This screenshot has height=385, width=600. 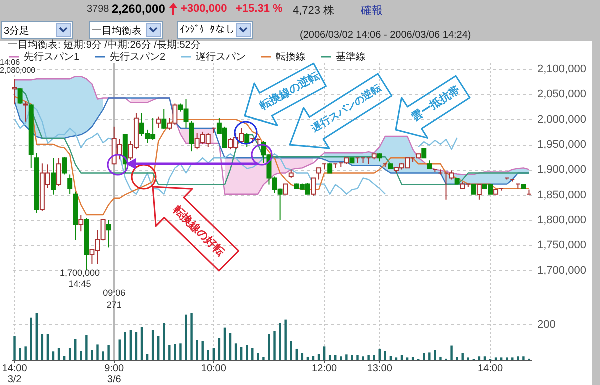 What do you see at coordinates (562, 246) in the screenshot?
I see `y-tick-label: 1,750,000` at bounding box center [562, 246].